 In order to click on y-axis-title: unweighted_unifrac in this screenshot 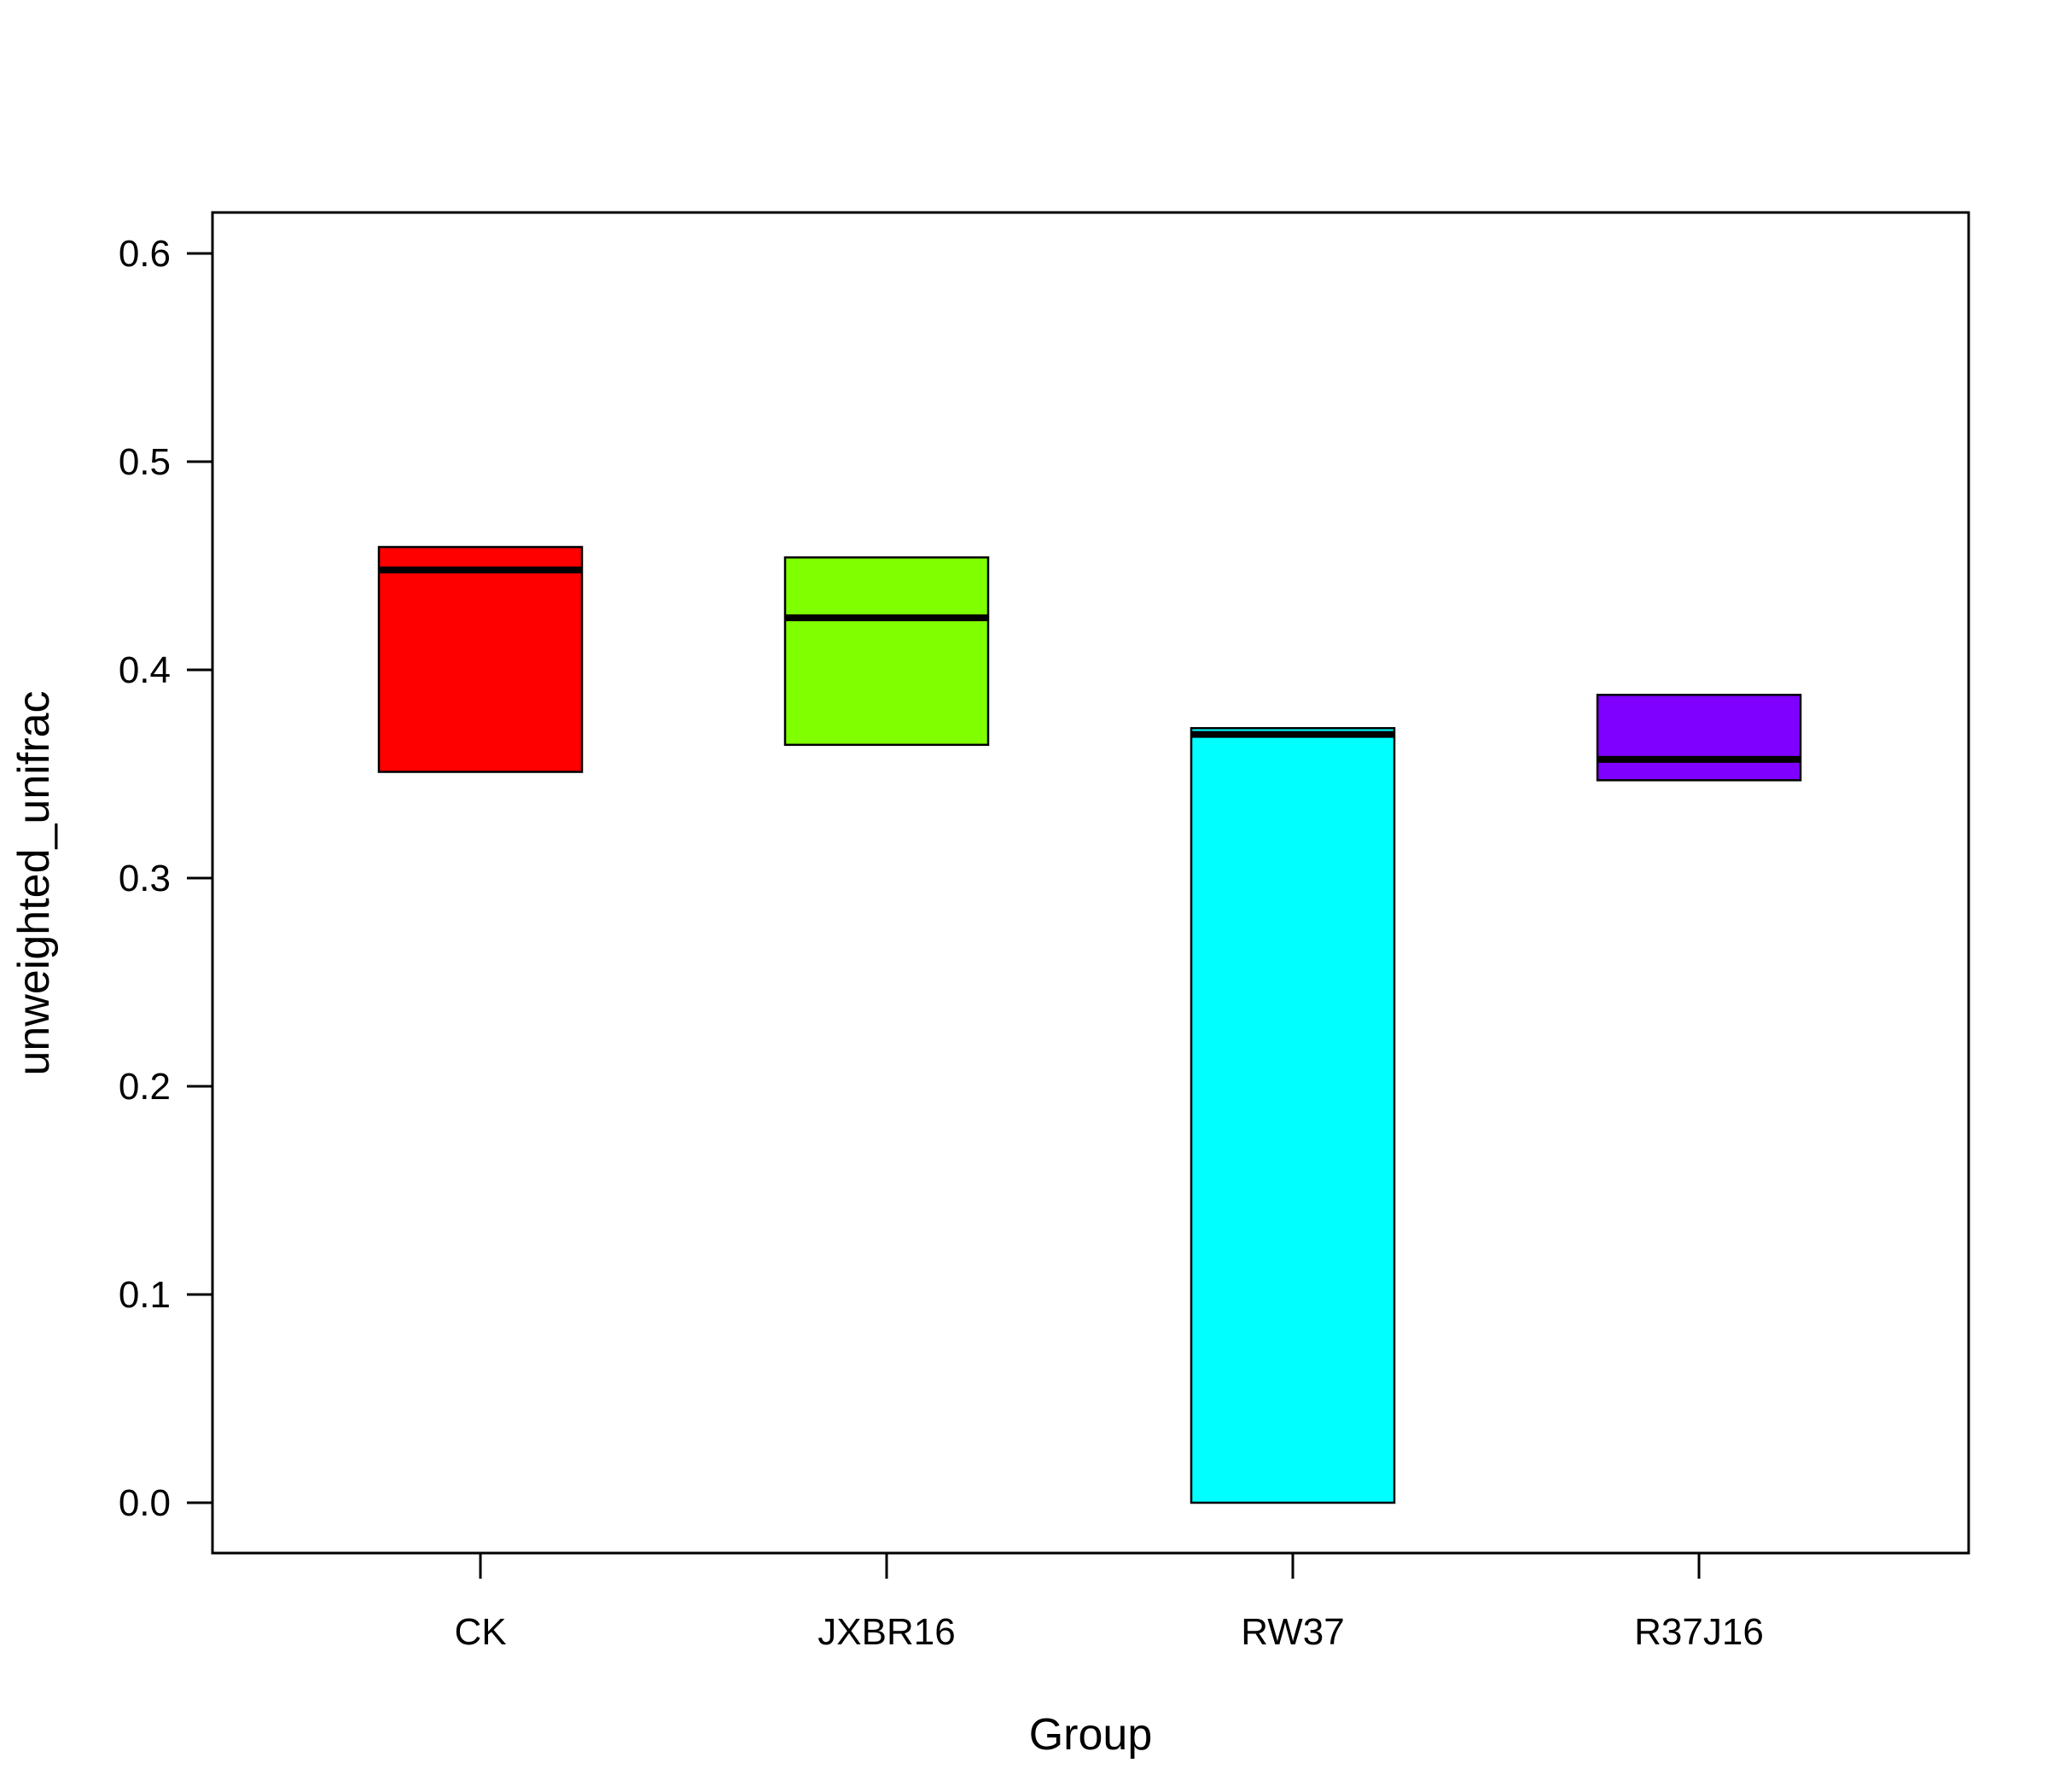, I will do `click(34, 883)`.